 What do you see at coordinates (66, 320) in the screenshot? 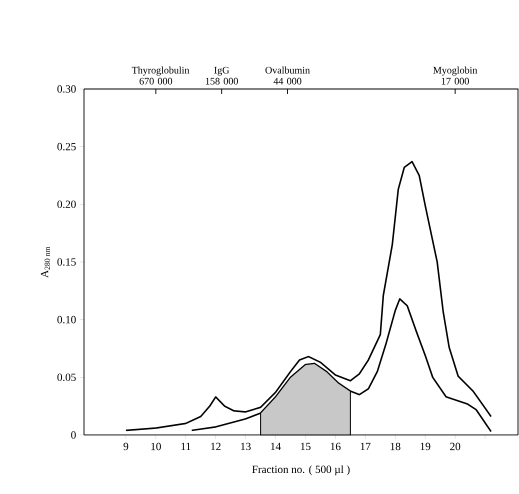
I see `y-tick-label: 0.10` at bounding box center [66, 320].